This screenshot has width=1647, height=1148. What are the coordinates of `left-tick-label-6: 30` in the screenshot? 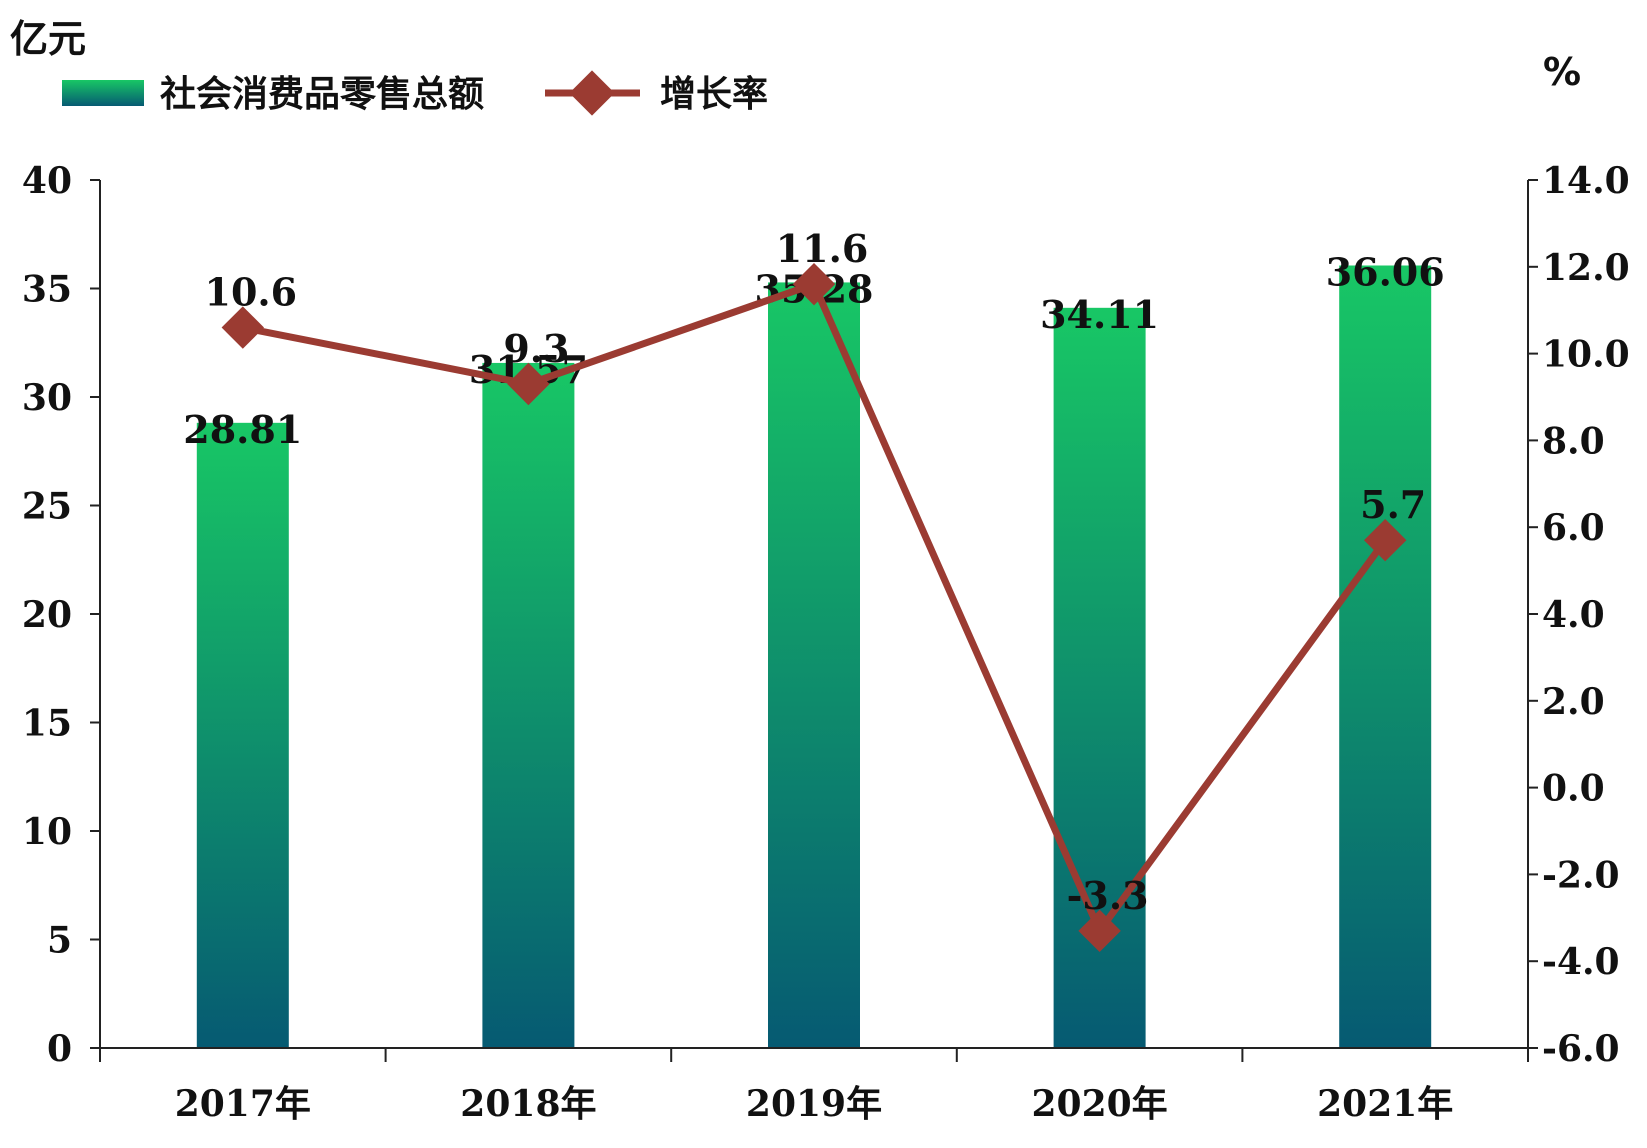 It's located at (47, 398).